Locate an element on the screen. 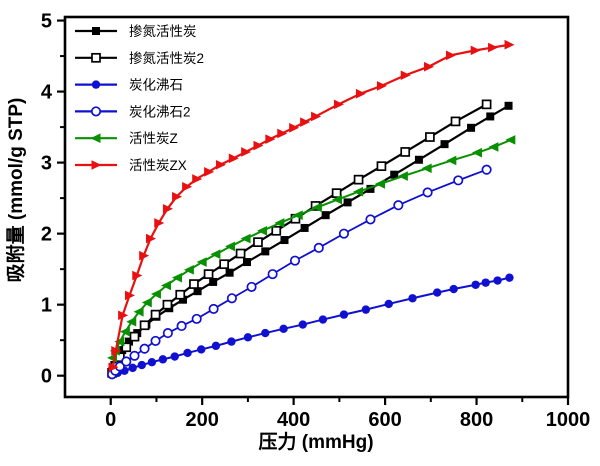  y-axis-title: 吸附量 (mmol/g STP) is located at coordinates (15, 190).